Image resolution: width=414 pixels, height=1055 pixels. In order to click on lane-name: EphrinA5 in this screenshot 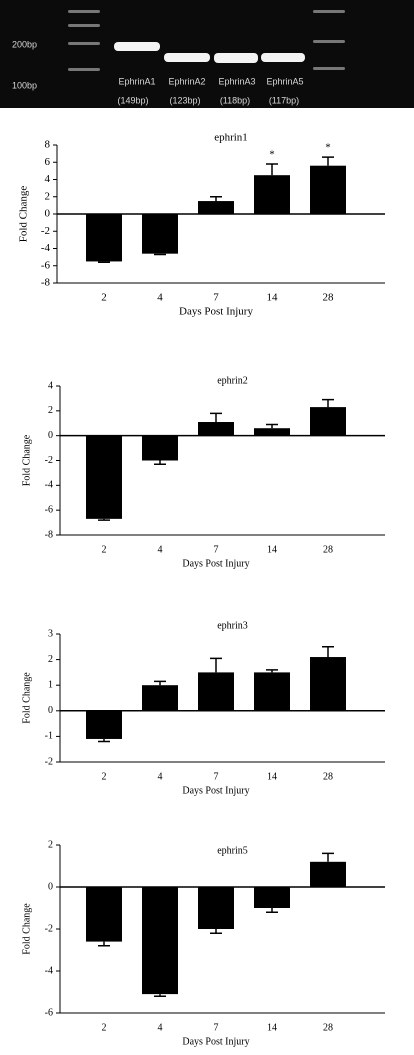, I will do `click(284, 81)`.